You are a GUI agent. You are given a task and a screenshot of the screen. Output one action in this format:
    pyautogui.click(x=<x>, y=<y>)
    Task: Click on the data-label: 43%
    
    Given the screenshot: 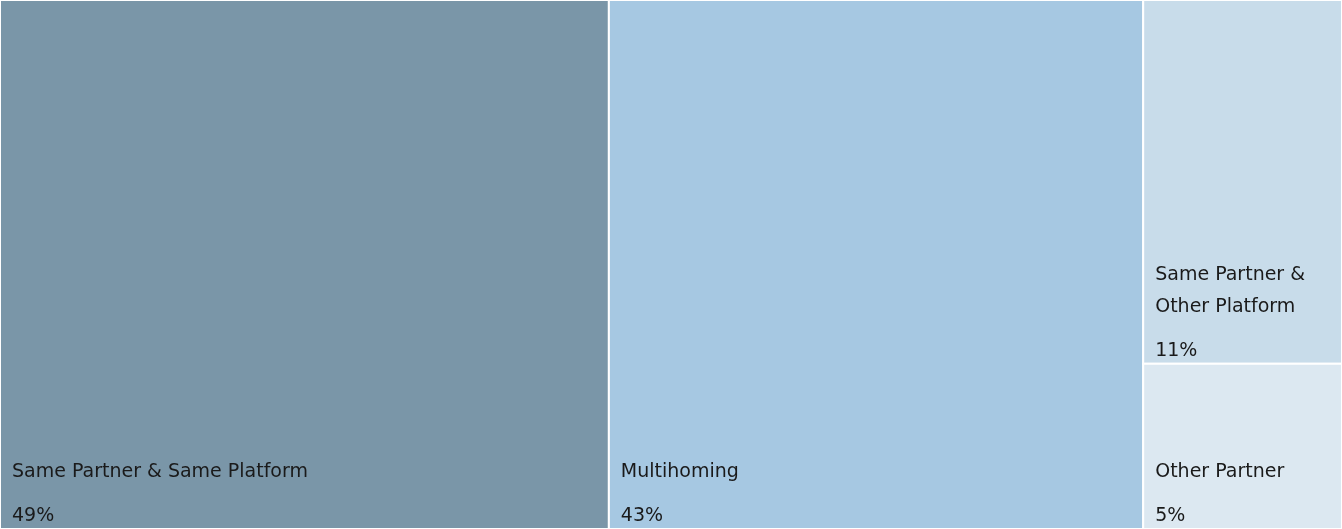 What is the action you would take?
    pyautogui.click(x=642, y=514)
    